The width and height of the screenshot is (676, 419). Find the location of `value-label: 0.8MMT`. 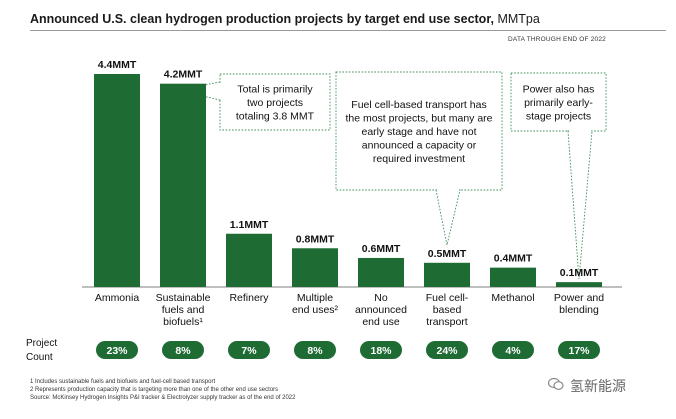

value-label: 0.8MMT is located at coordinates (315, 239).